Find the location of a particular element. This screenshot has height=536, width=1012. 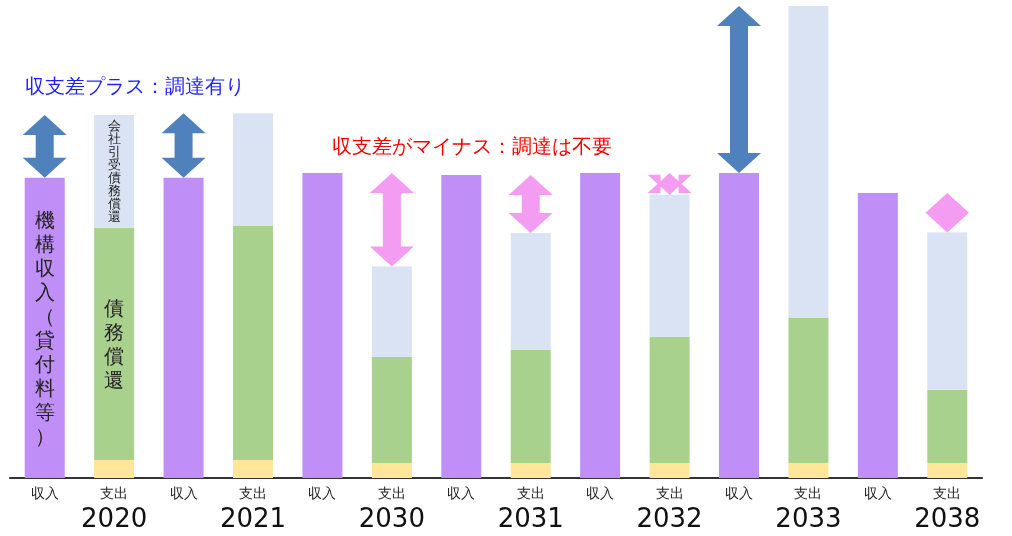

text: 2038 is located at coordinates (947, 518).